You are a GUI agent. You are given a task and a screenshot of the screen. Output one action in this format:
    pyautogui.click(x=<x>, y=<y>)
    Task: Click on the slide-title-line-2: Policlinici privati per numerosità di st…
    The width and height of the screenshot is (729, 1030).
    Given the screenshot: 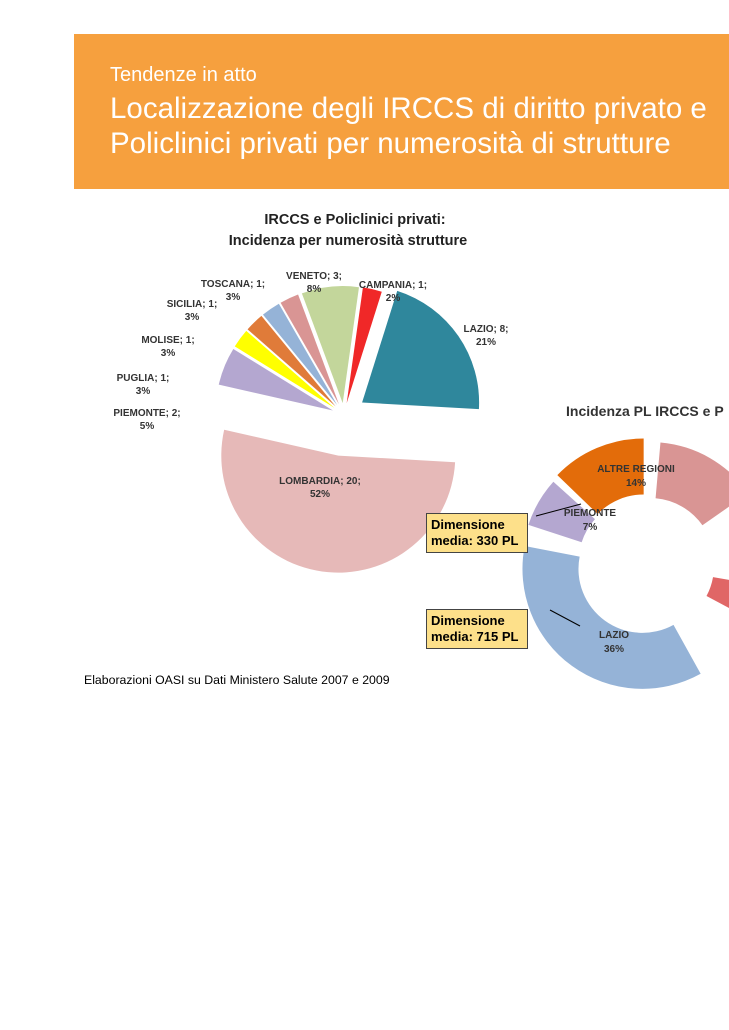 What is the action you would take?
    pyautogui.click(x=390, y=143)
    